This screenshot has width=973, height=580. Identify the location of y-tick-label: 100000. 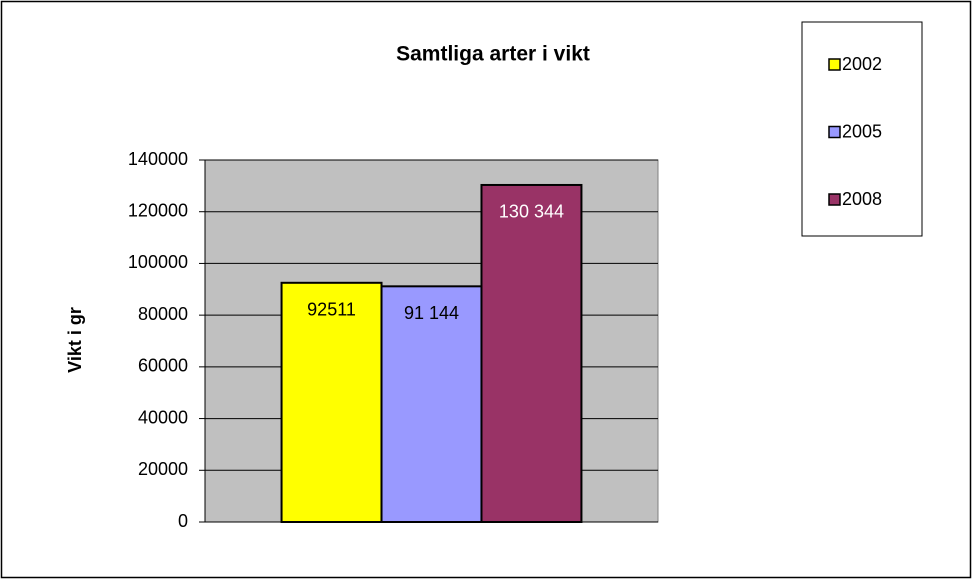
(158, 262).